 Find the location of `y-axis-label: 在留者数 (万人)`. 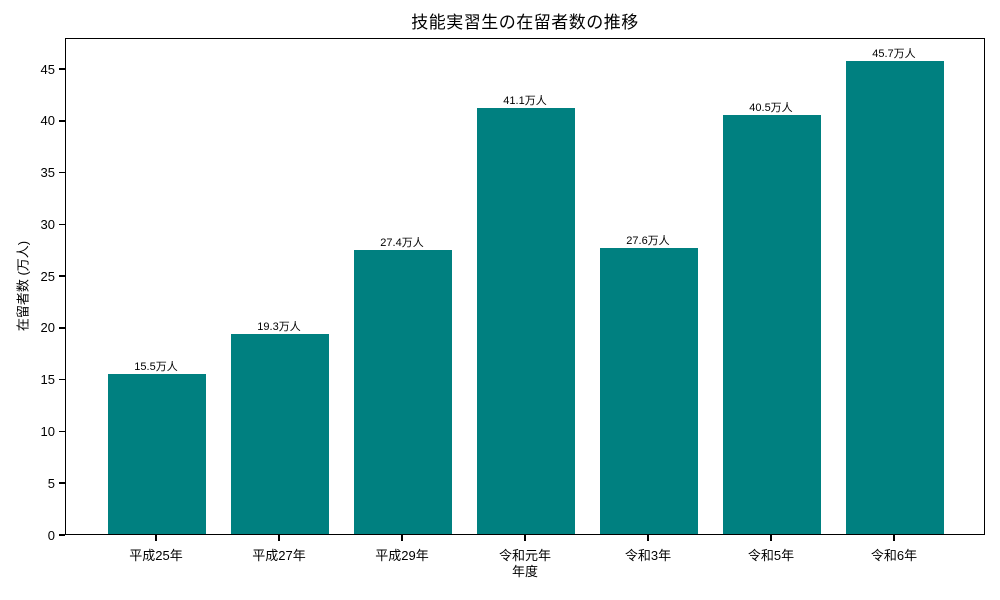

y-axis-label: 在留者数 (万人) is located at coordinates (23, 286).